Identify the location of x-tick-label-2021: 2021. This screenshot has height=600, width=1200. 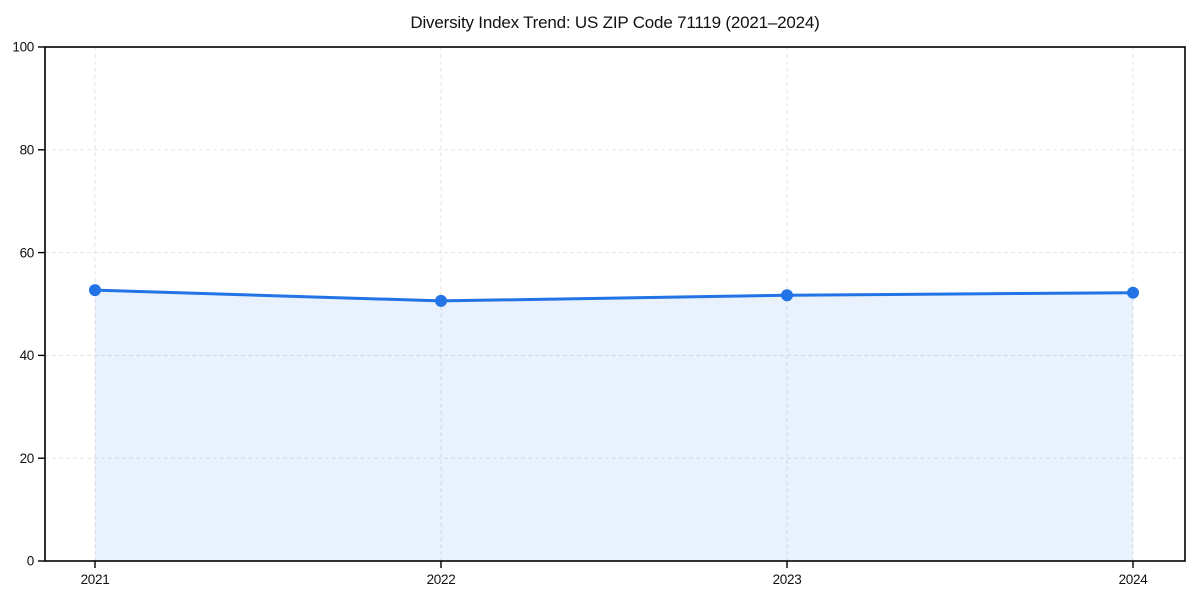
(95, 579).